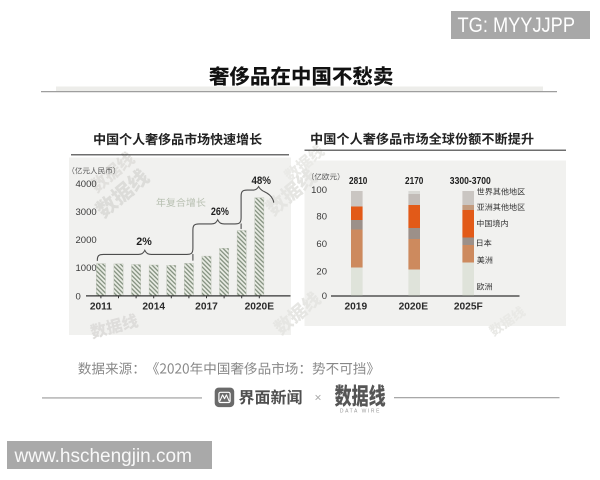 This screenshot has height=480, width=600. I want to click on svg-text: www.hschengjin.com, so click(103, 456).